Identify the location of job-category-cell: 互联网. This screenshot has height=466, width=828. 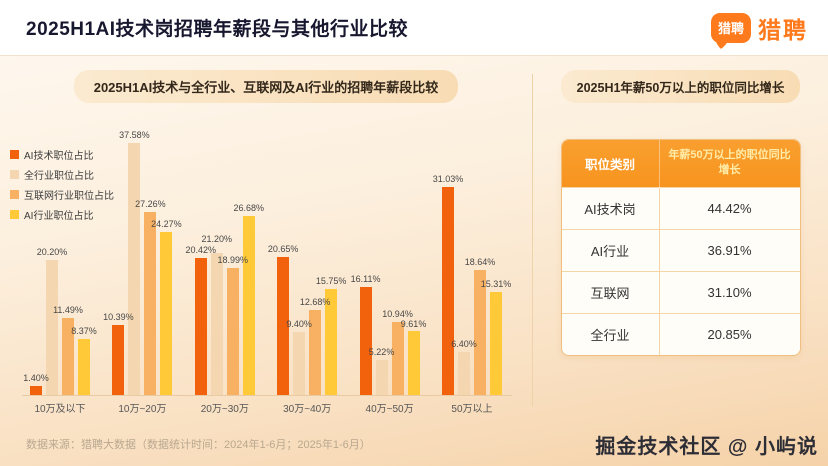
(610, 292).